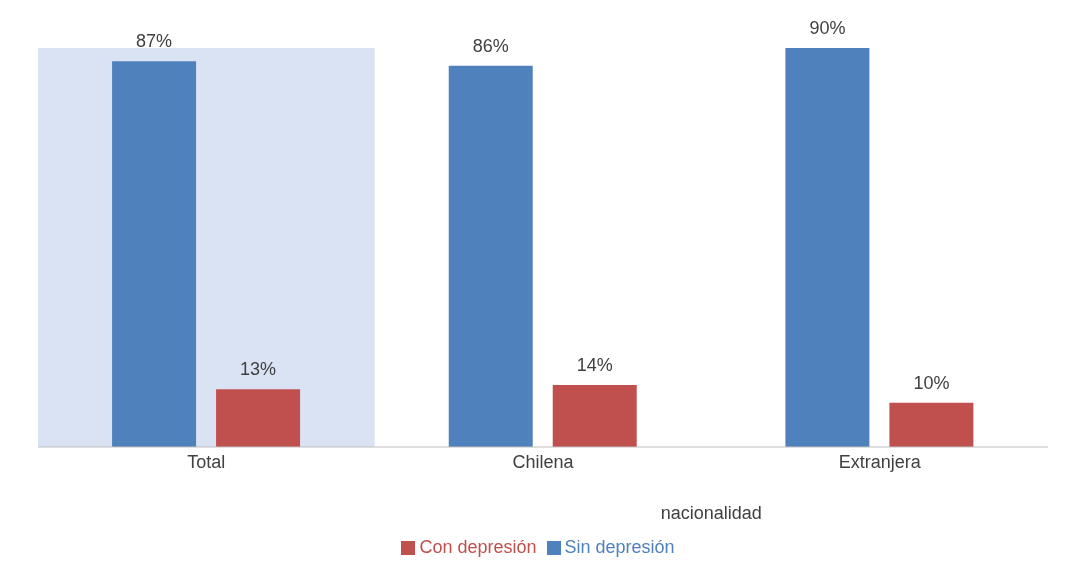 This screenshot has height=580, width=1075. I want to click on data-label: 90%, so click(827, 28).